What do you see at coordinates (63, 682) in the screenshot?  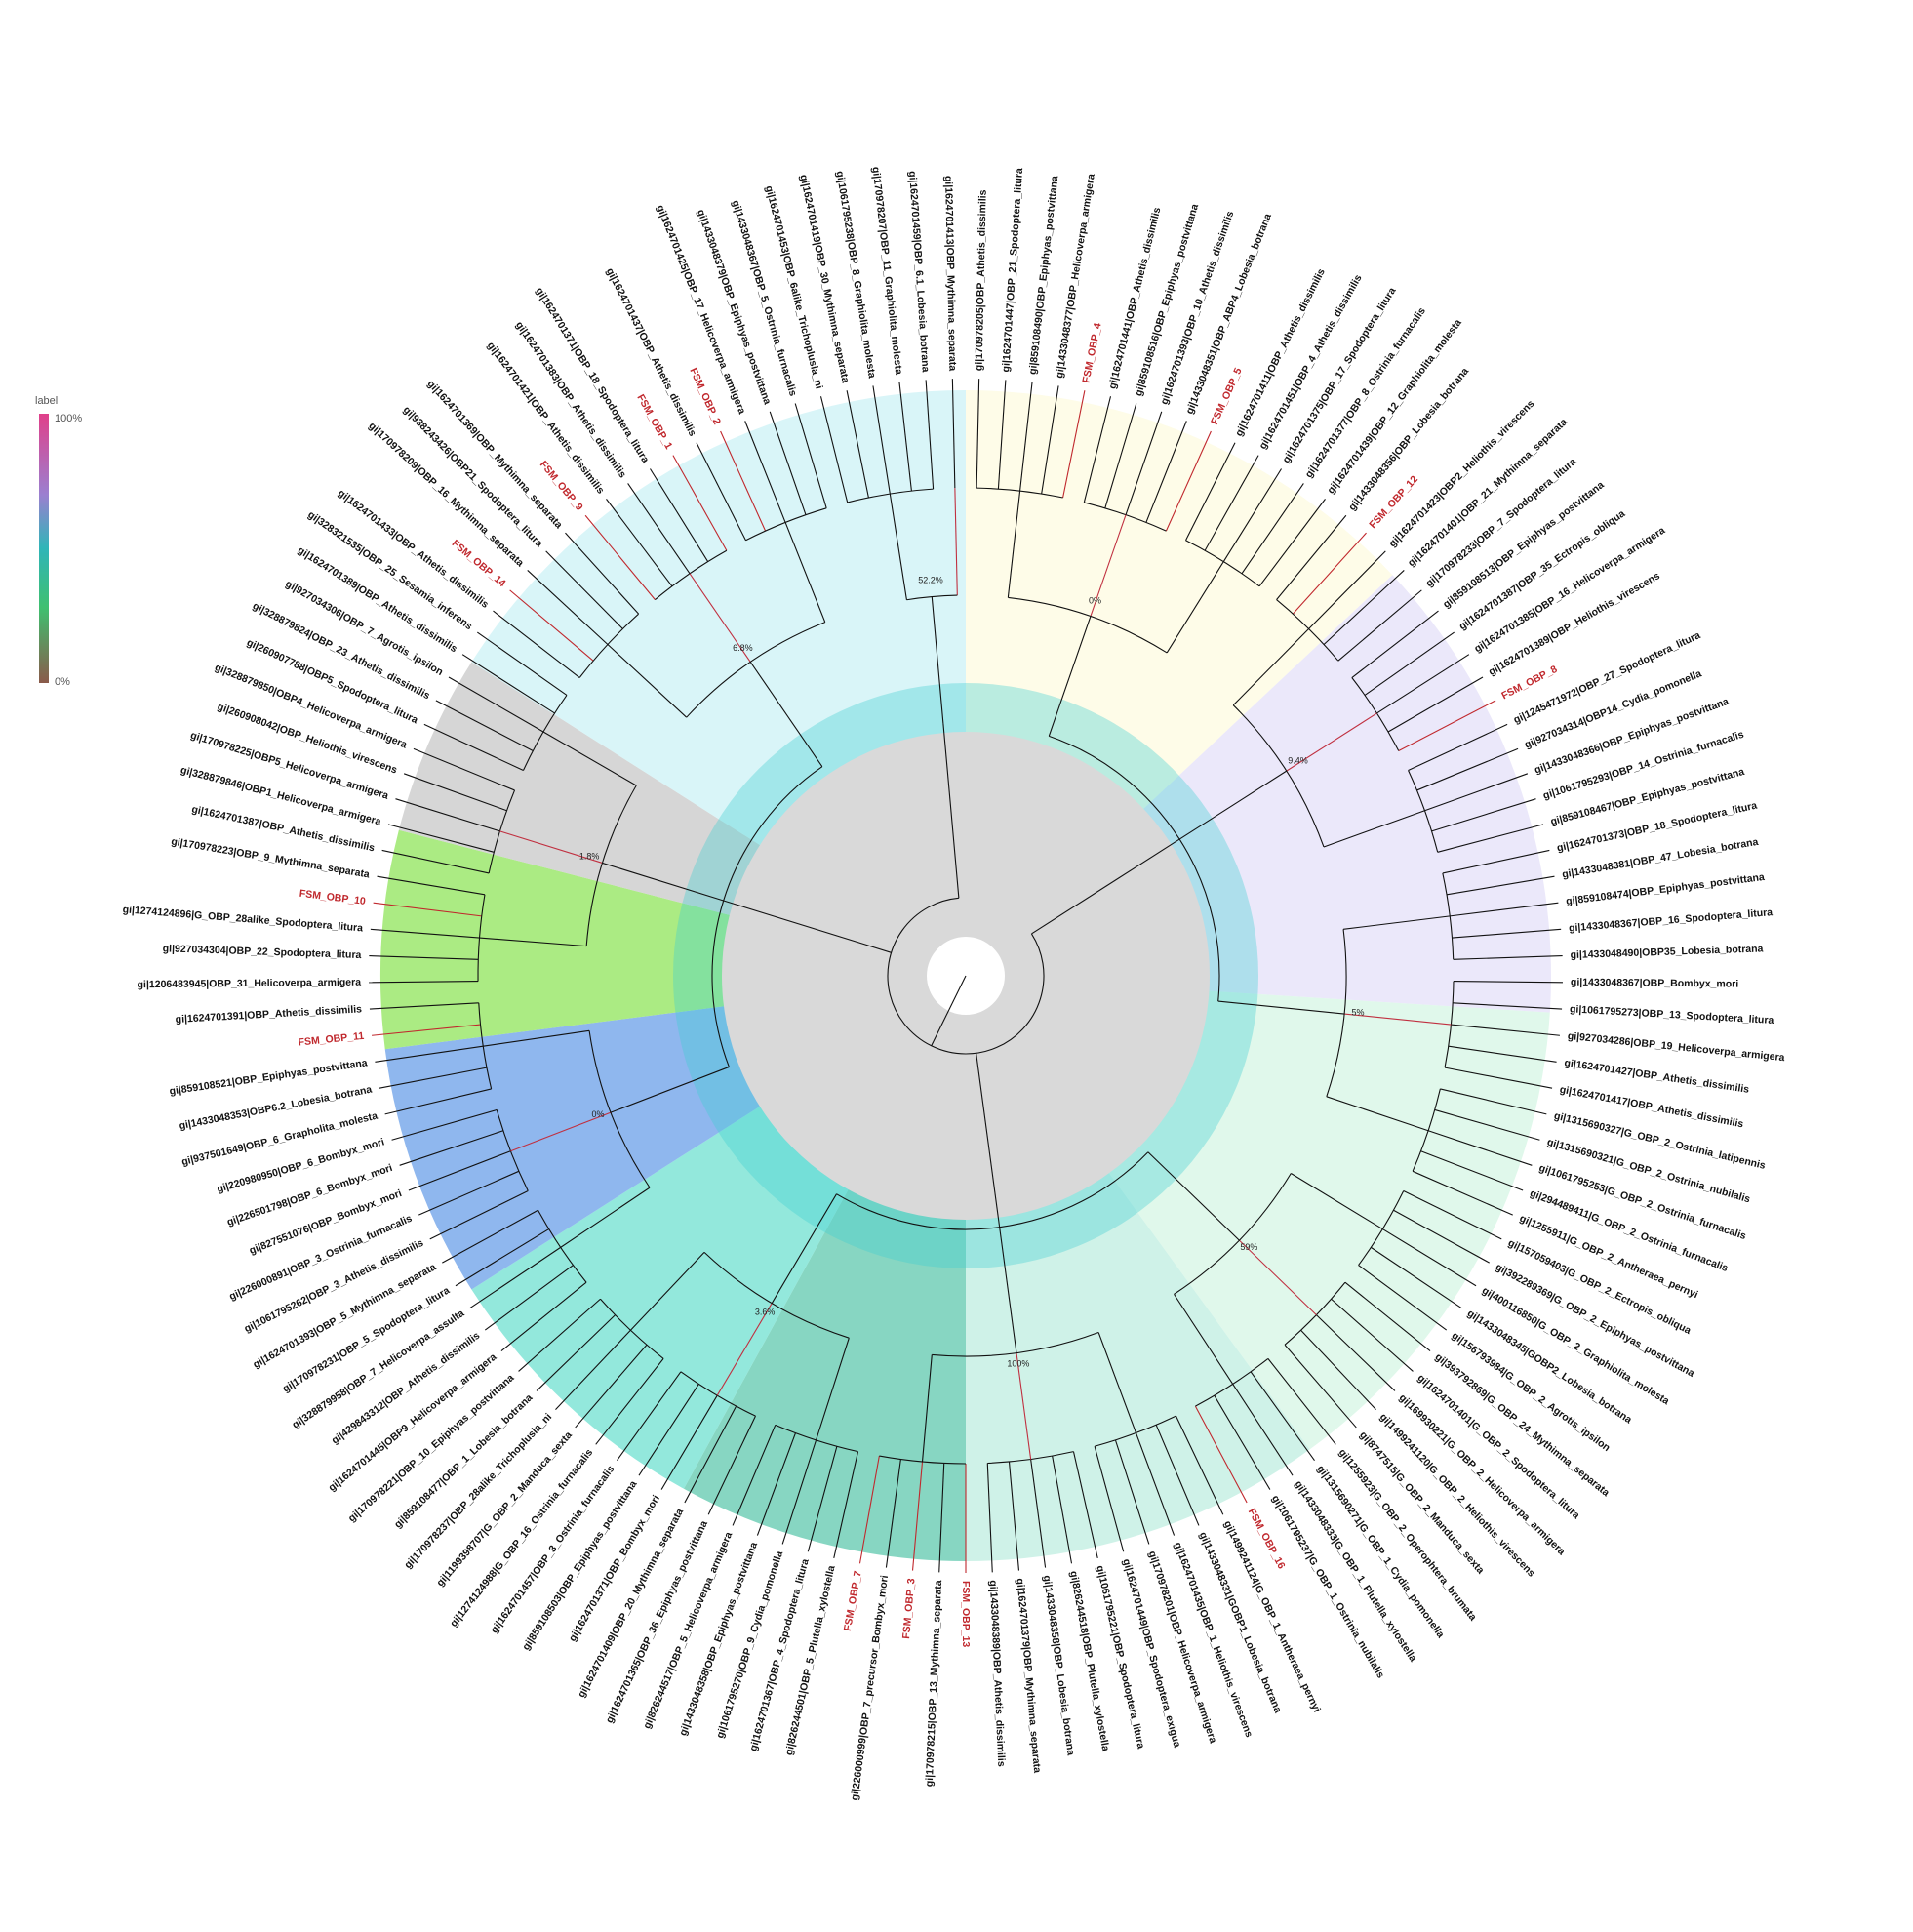 I see `legend-min: 0%` at bounding box center [63, 682].